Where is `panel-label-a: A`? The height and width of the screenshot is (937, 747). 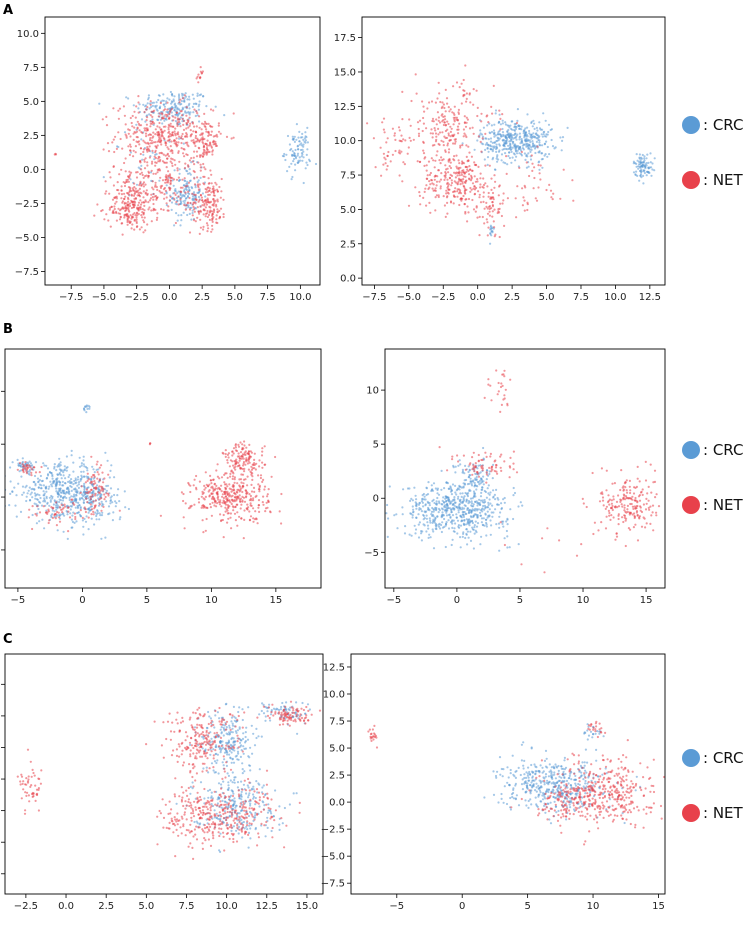 panel-label-a: A is located at coordinates (8, 10).